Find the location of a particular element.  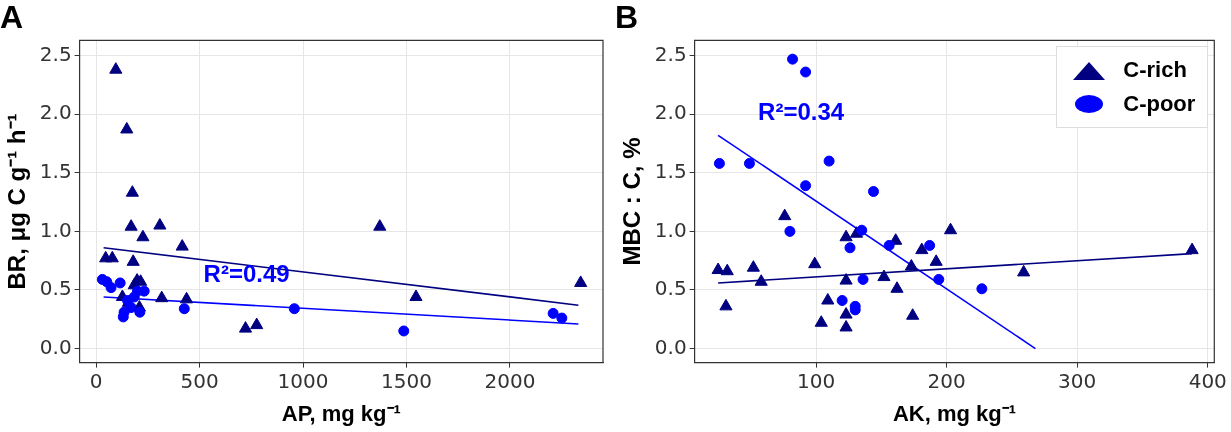

legend-label: C-poor is located at coordinates (1159, 104).